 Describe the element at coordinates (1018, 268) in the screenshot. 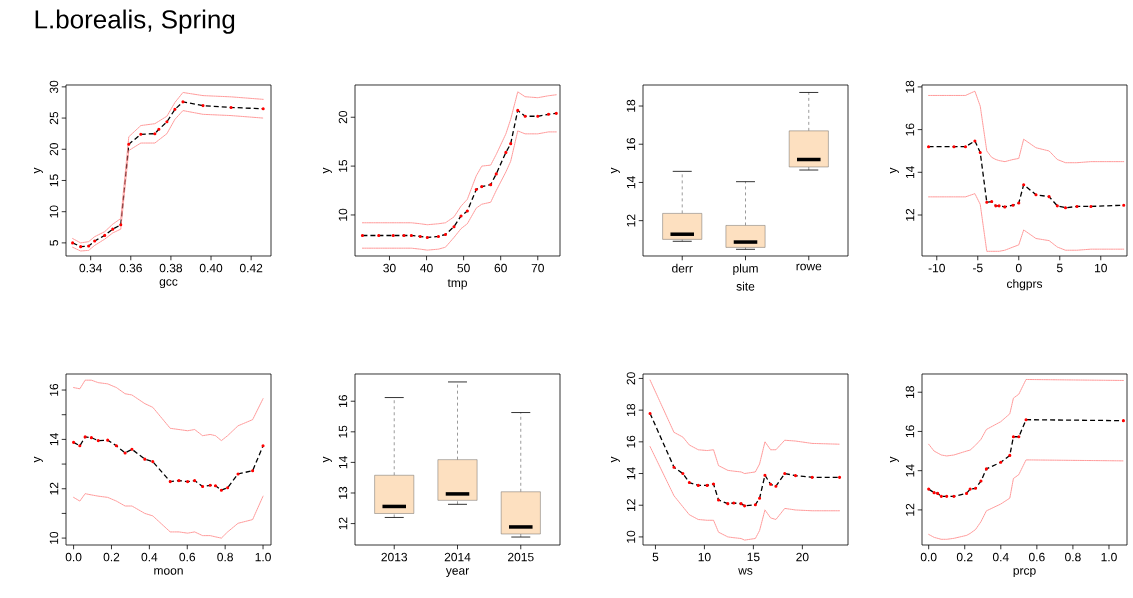

I see `x-tick-label: 0` at that location.